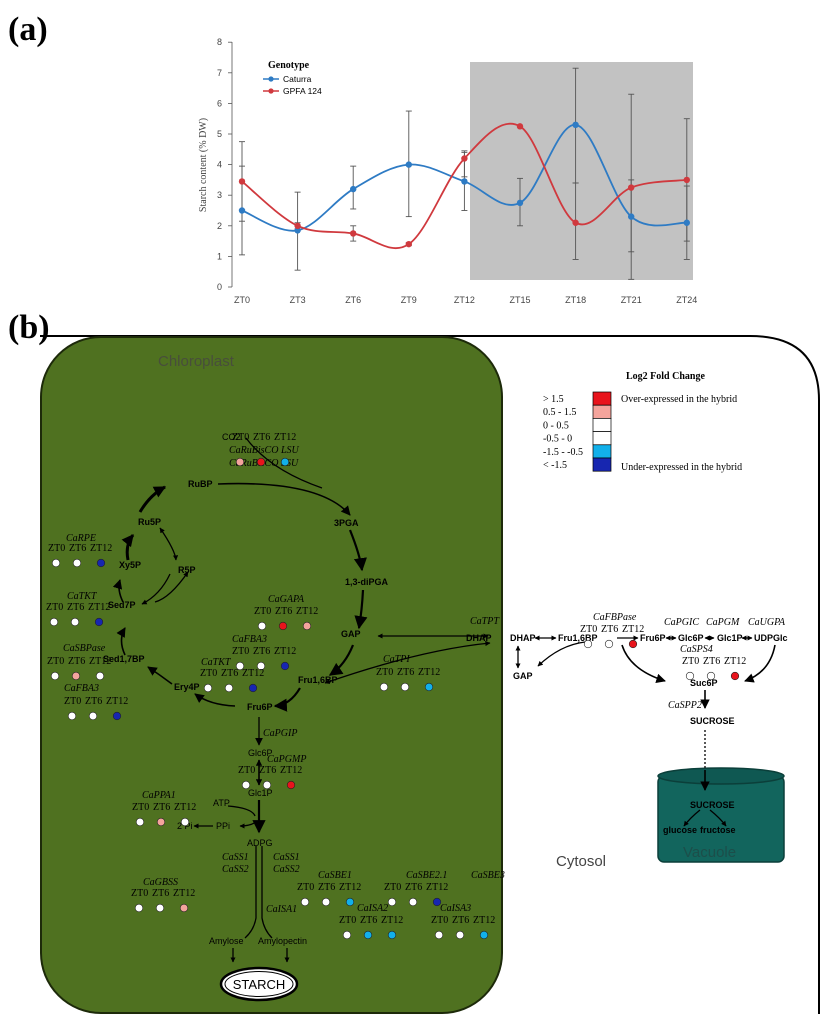 The image size is (821, 1014). Describe the element at coordinates (28, 29) in the screenshot. I see `panel-a-label: (a)` at that location.